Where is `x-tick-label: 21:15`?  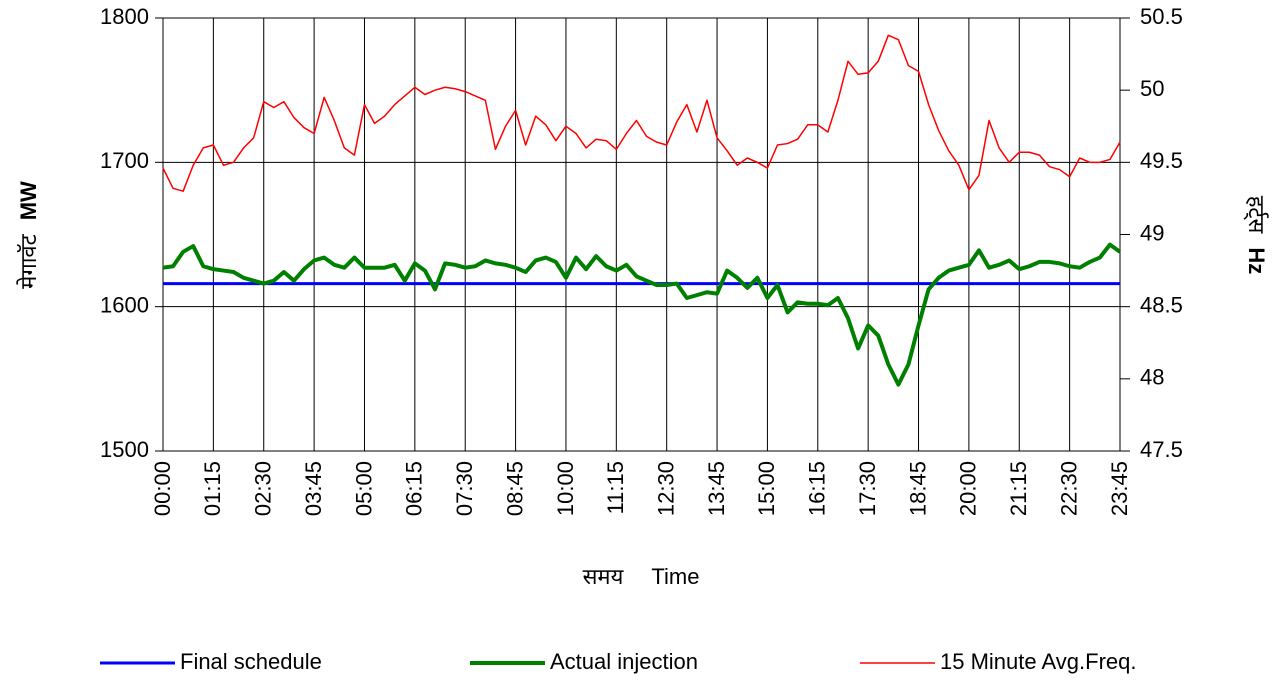
x-tick-label: 21:15 is located at coordinates (1018, 488).